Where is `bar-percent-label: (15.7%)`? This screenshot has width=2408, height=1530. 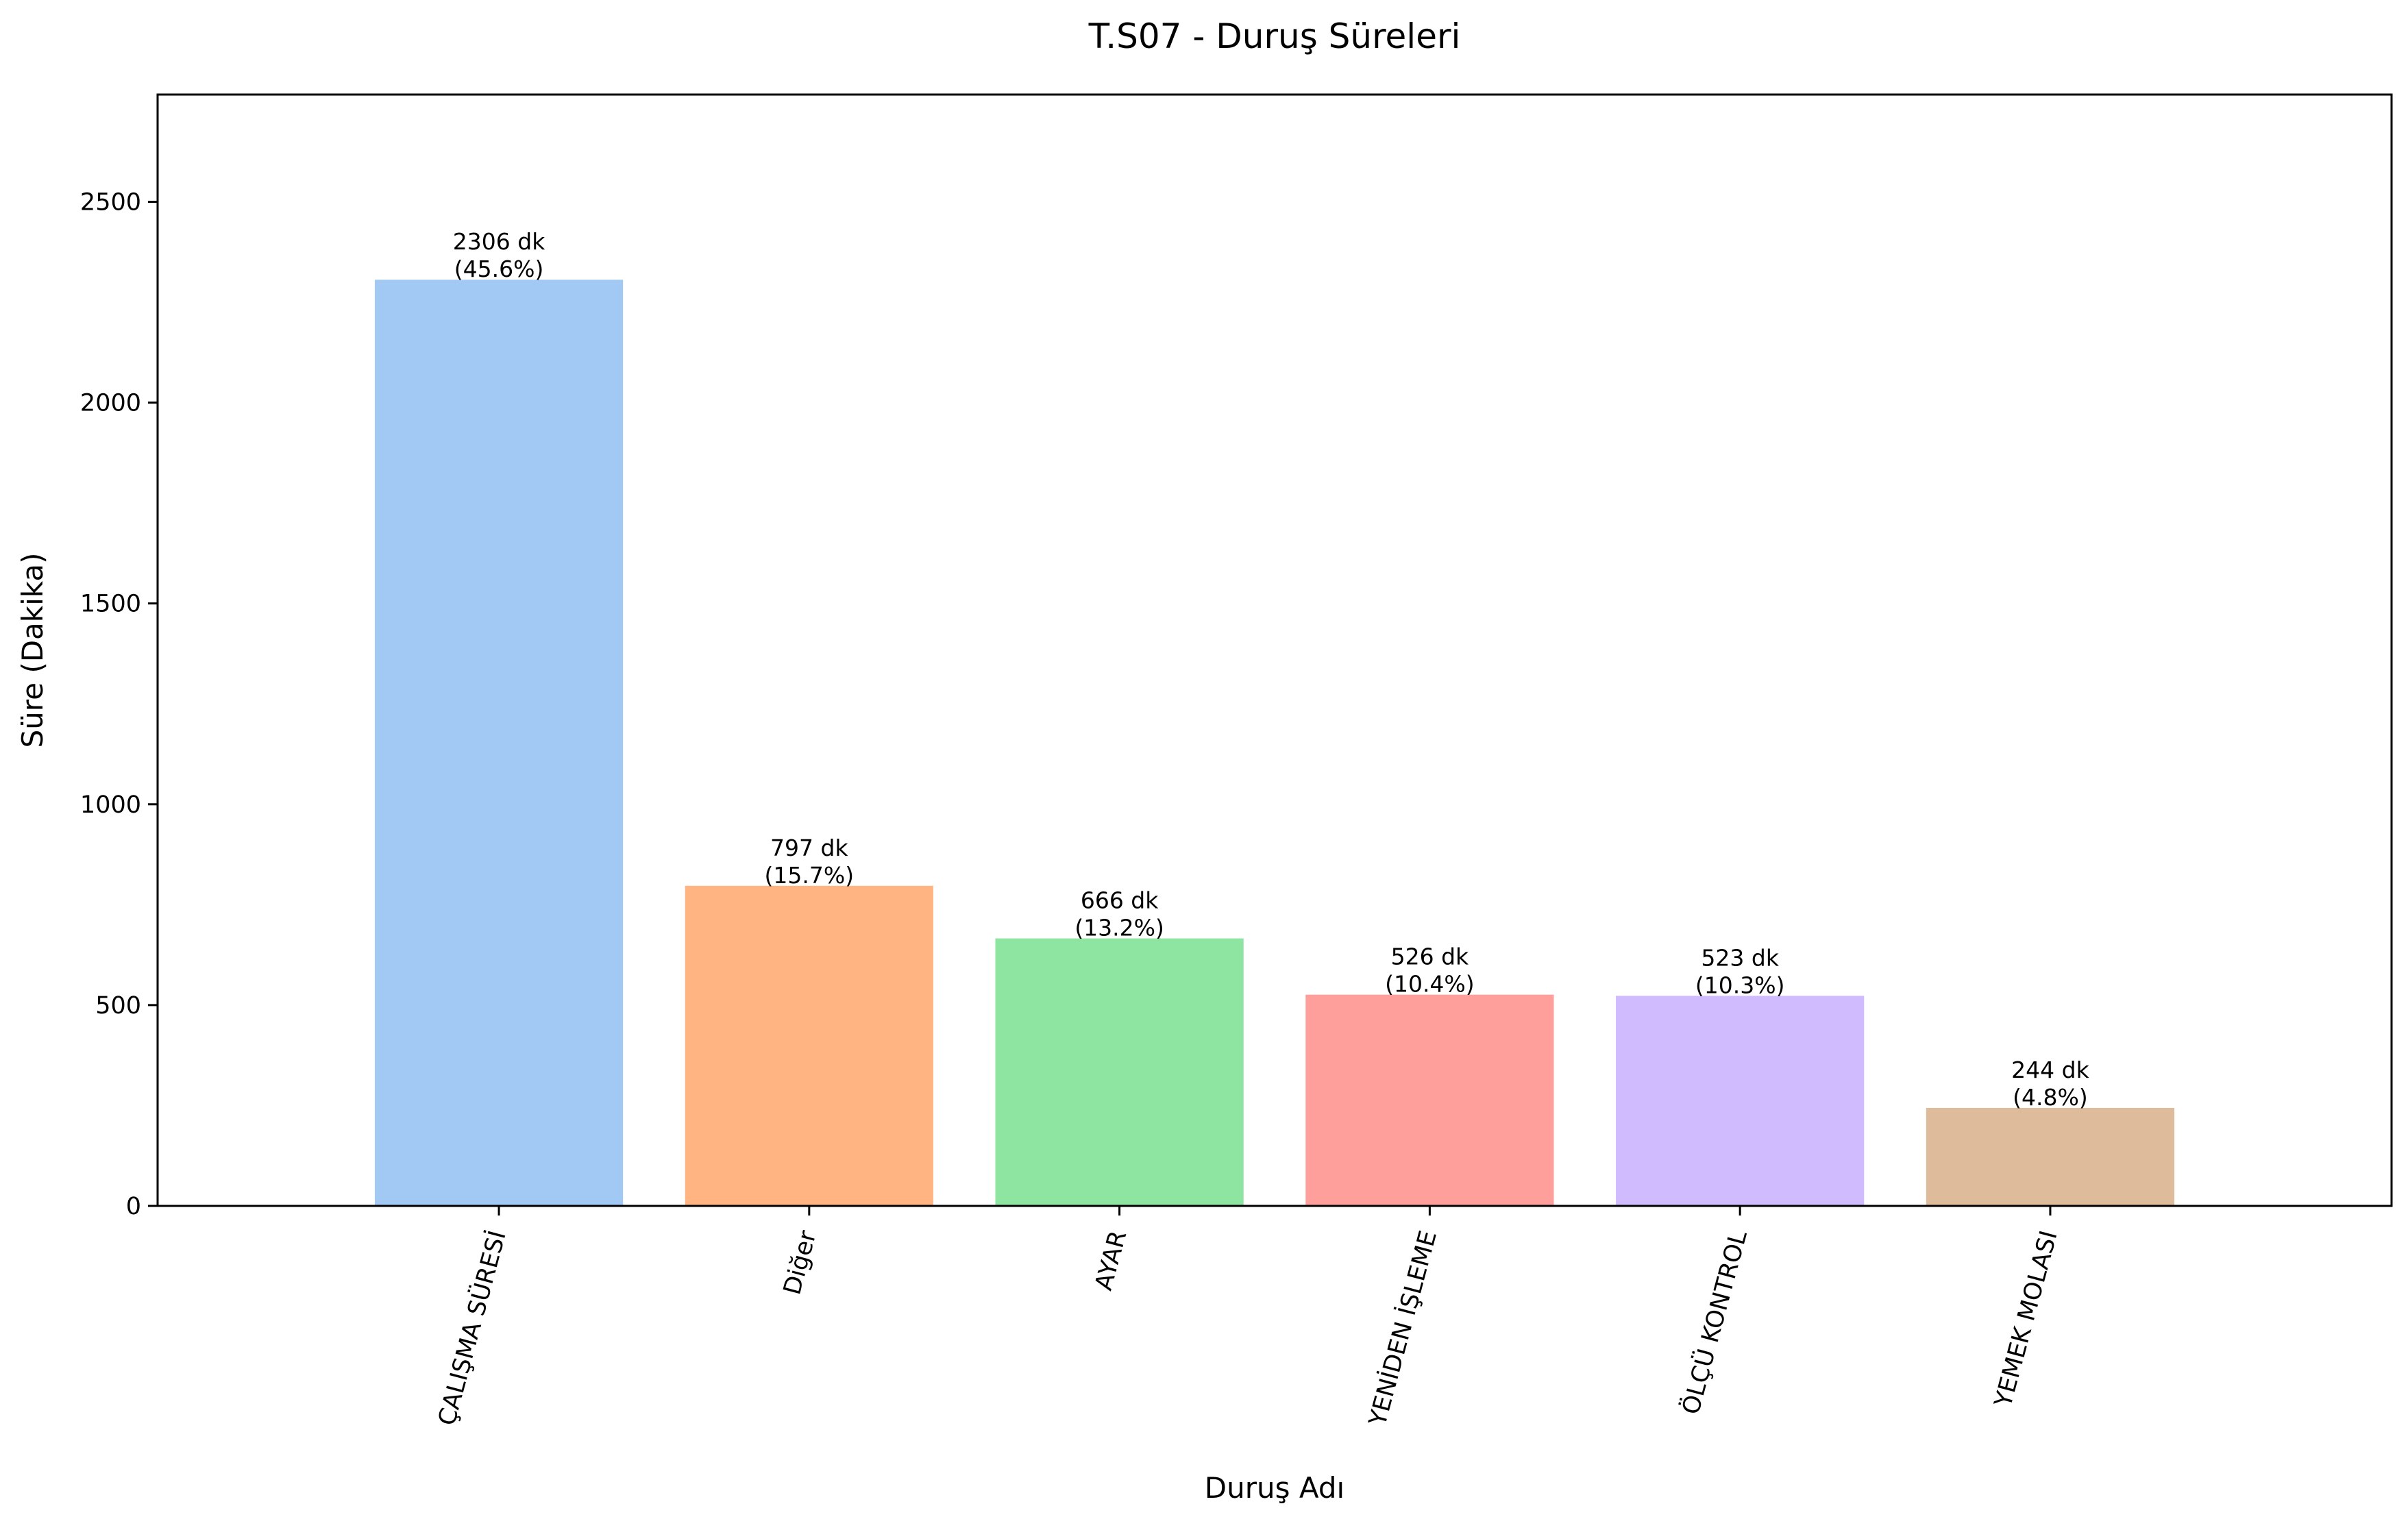 bar-percent-label: (15.7%) is located at coordinates (810, 875).